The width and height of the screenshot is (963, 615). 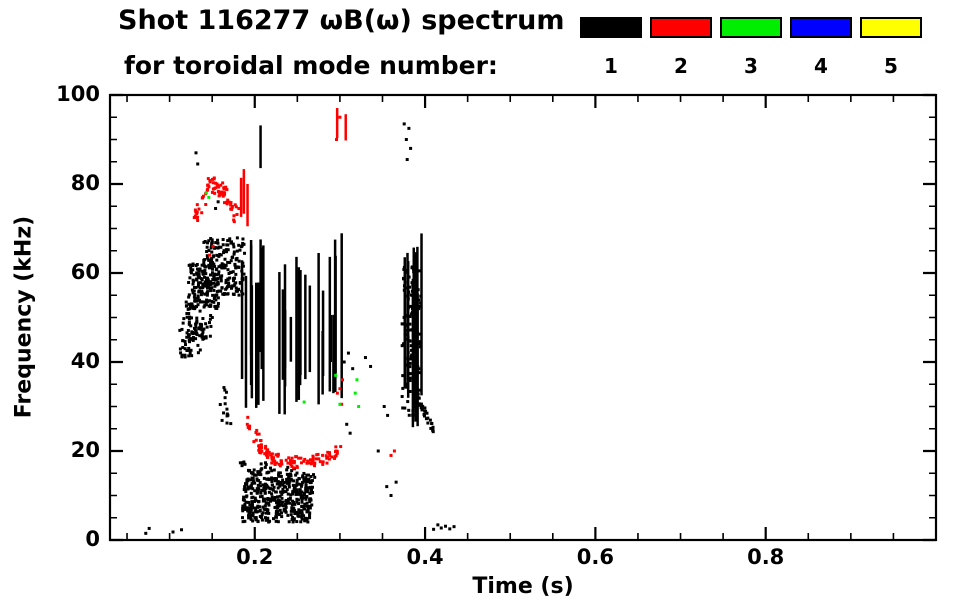 I want to click on x-tick-label-0.6: 0.6, so click(x=595, y=557).